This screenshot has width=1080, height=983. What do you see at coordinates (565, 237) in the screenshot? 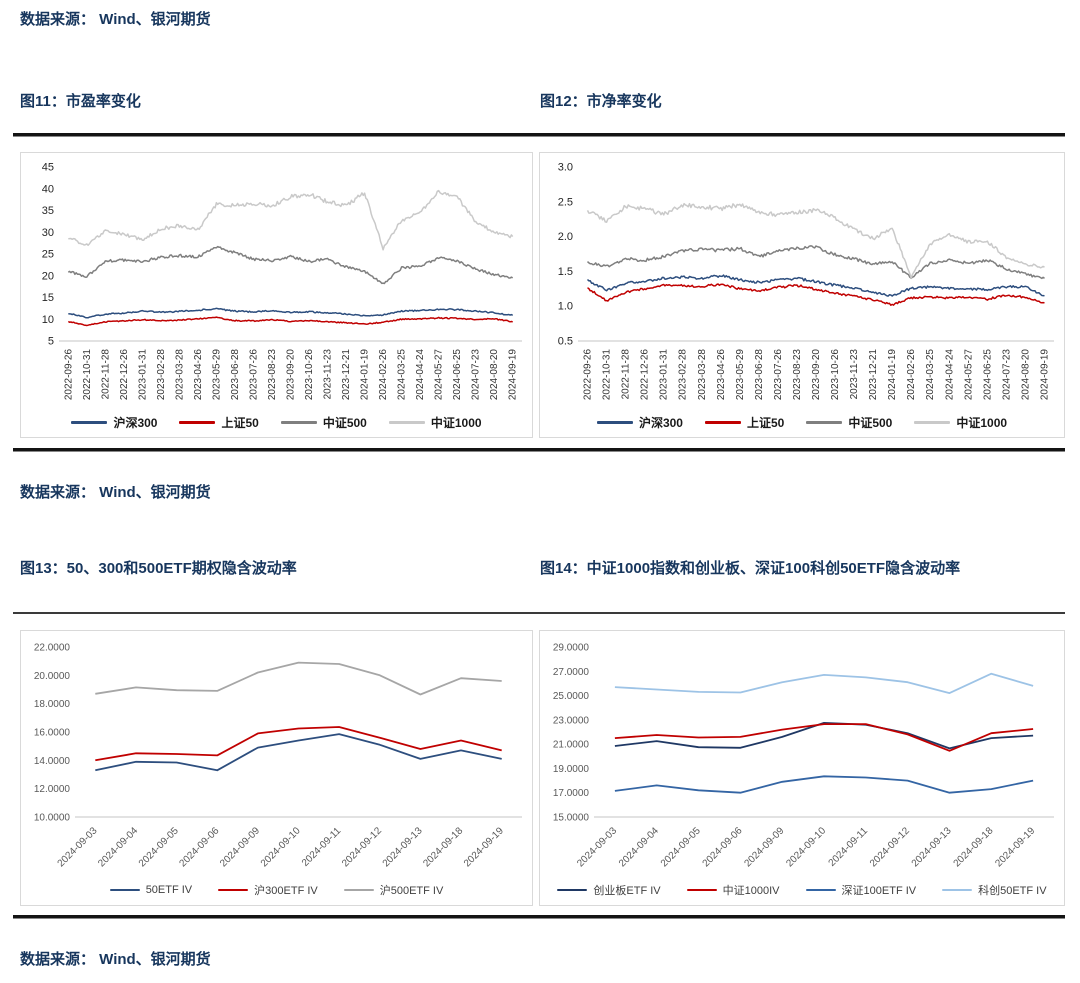
I see `y-tick-label: 2.0` at bounding box center [565, 237].